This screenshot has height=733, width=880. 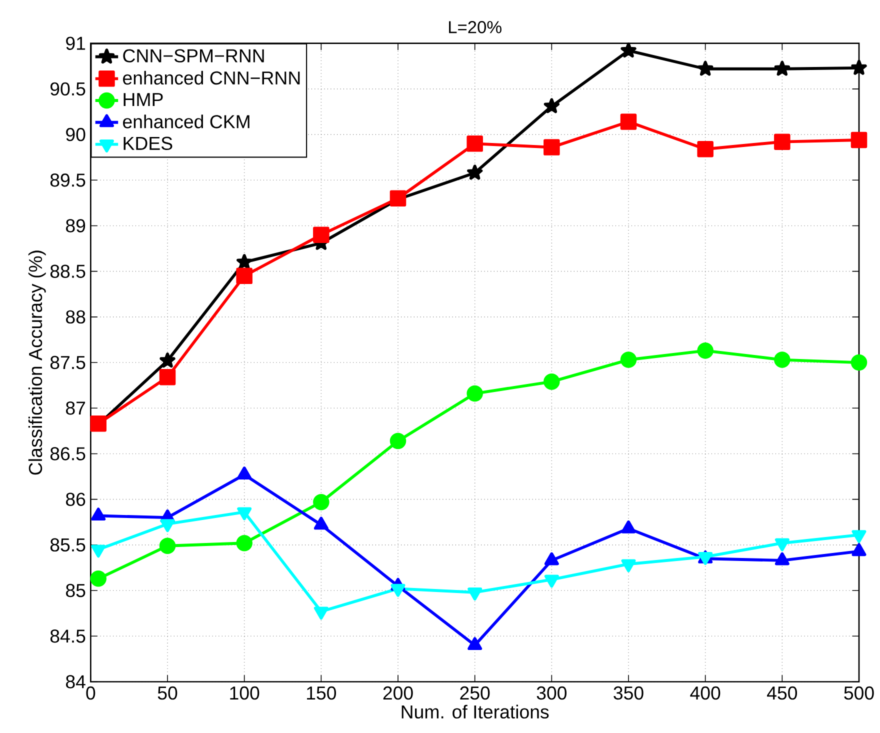 I want to click on legend-label: KDES, so click(x=148, y=143).